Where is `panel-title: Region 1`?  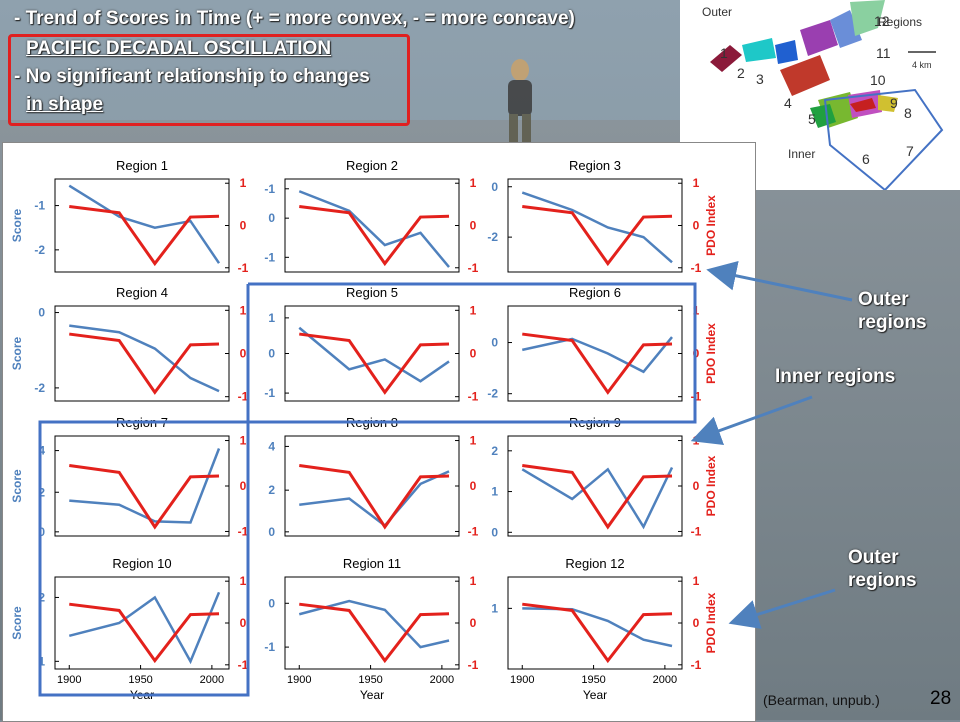
panel-title: Region 1 is located at coordinates (142, 165).